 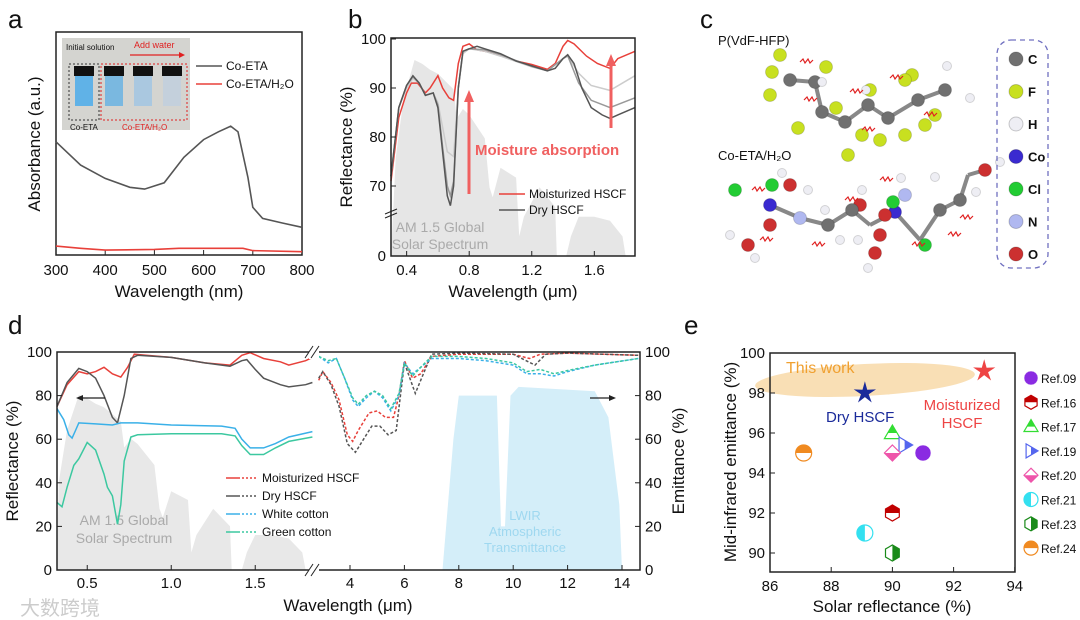 What do you see at coordinates (883, 153) in the screenshot?
I see `panel-c-molecules: P(VdF-HFP) Co-ETA/H₂O C F H Co Cl N O` at bounding box center [883, 153].